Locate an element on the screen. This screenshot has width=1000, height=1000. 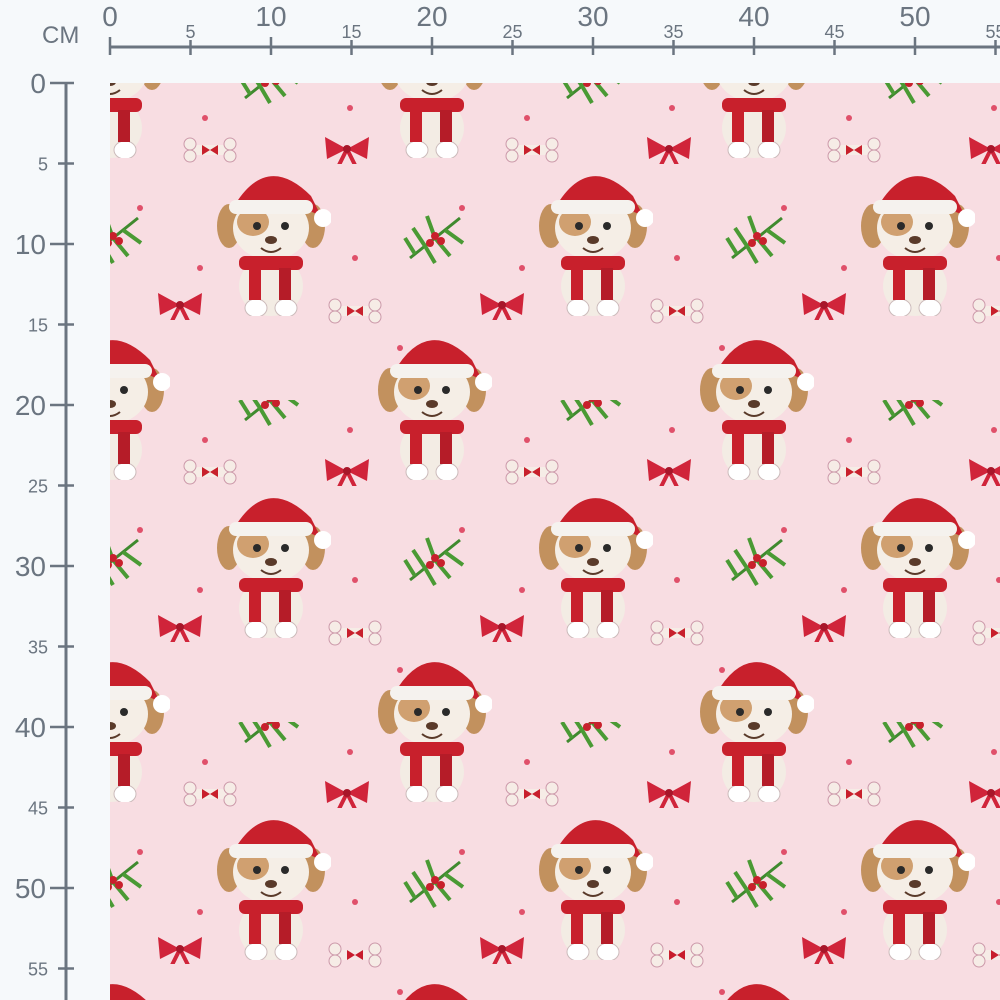
left-tick-label: 15 is located at coordinates (38, 326).